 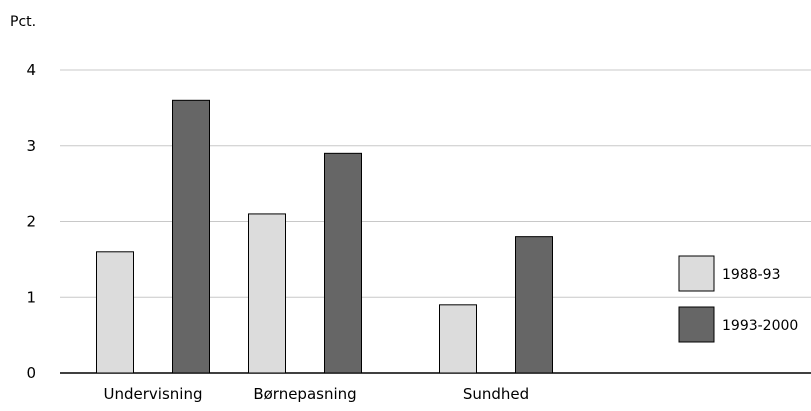 I want to click on x-axis-categories: Undervisning Børnepasning Sundhed, so click(x=317, y=394).